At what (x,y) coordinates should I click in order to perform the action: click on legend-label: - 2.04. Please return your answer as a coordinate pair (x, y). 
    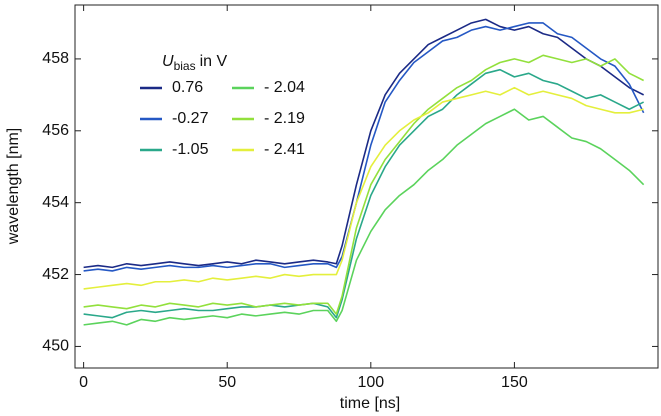
    Looking at the image, I should click on (284, 87).